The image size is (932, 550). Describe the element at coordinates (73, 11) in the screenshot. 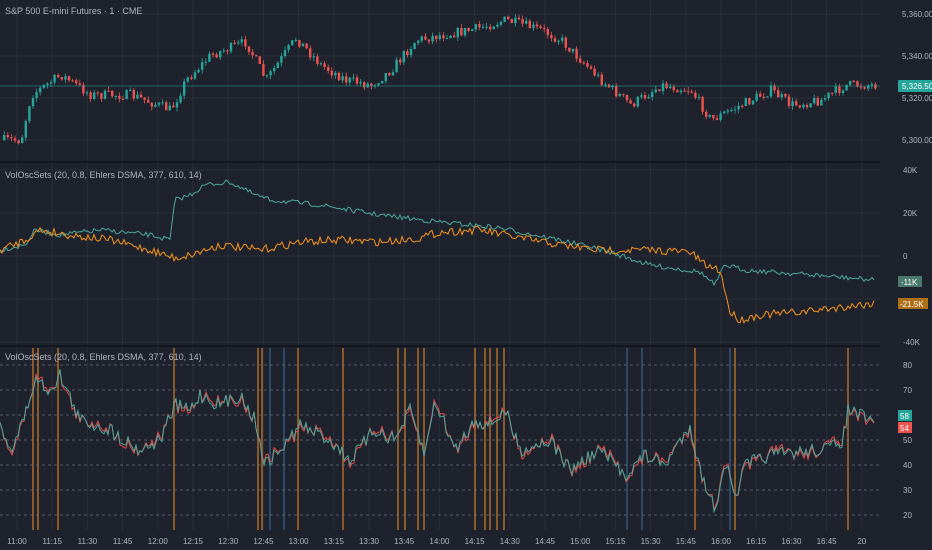

I see `symbol-title: S&P 500 E-mini Futures · 1 · CME` at that location.